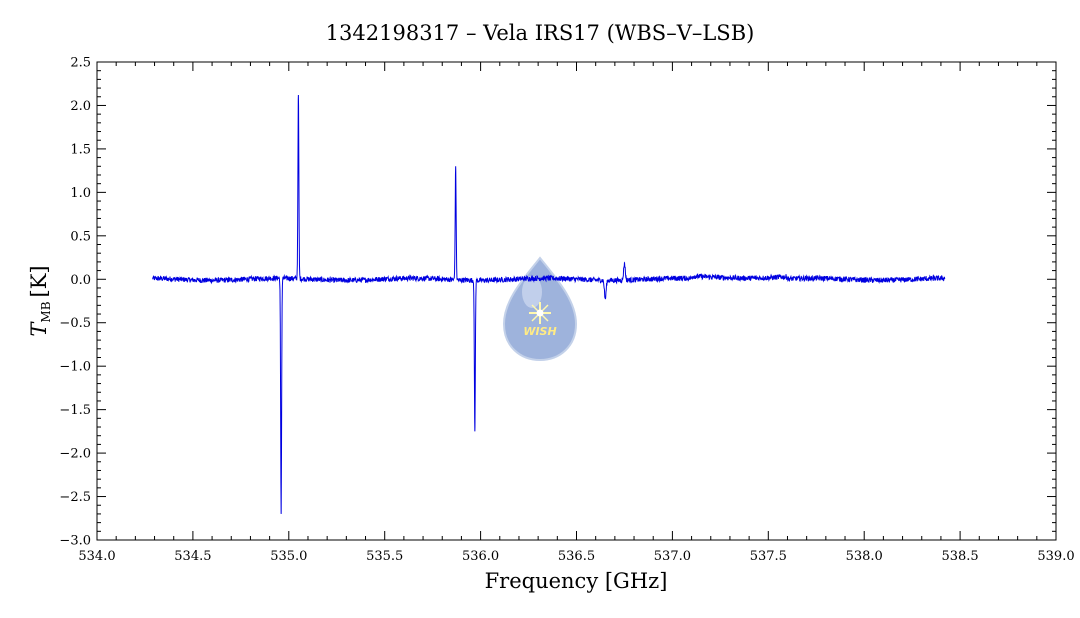 The height and width of the screenshot is (618, 1080). What do you see at coordinates (75, 410) in the screenshot?
I see `y-tick-label: −1.5` at bounding box center [75, 410].